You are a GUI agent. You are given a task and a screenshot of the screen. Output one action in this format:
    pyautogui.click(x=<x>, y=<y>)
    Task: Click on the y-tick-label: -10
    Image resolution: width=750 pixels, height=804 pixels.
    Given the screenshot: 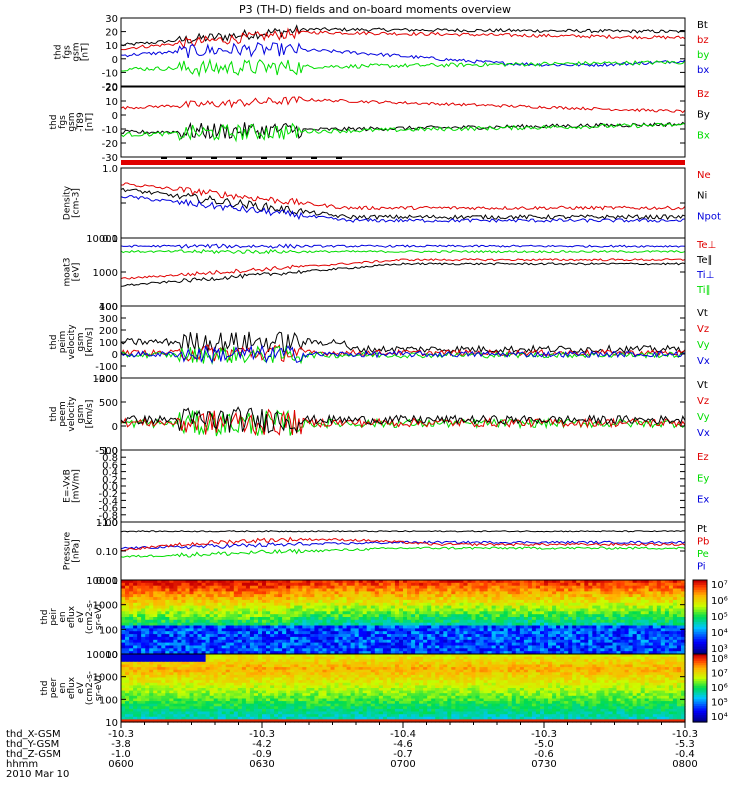 What is the action you would take?
    pyautogui.click(x=110, y=130)
    